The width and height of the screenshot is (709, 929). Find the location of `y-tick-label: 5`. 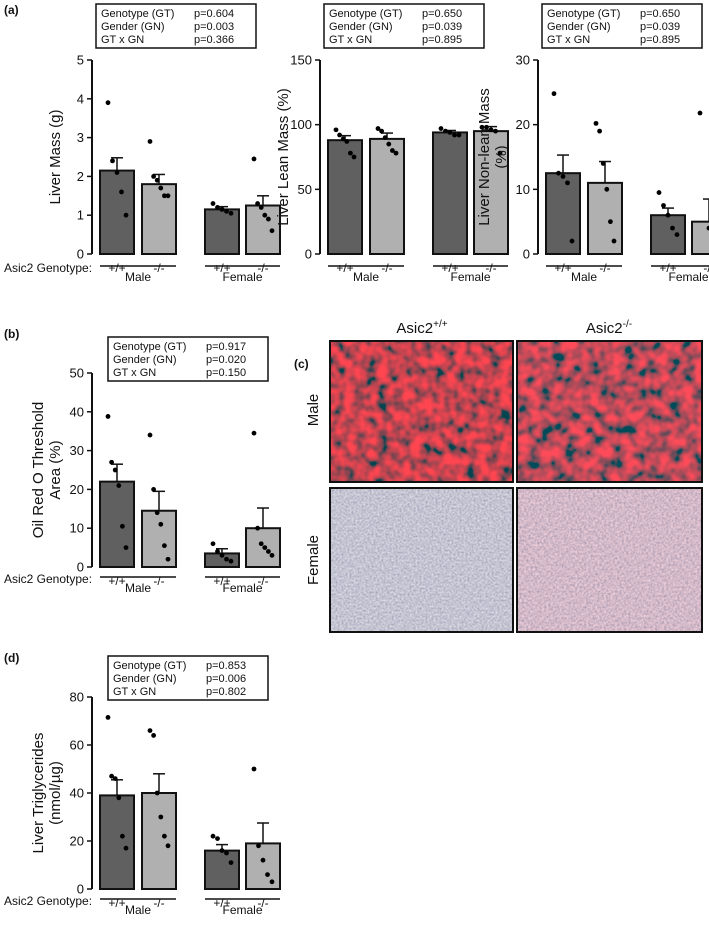

y-tick-label: 5 is located at coordinates (80, 60).